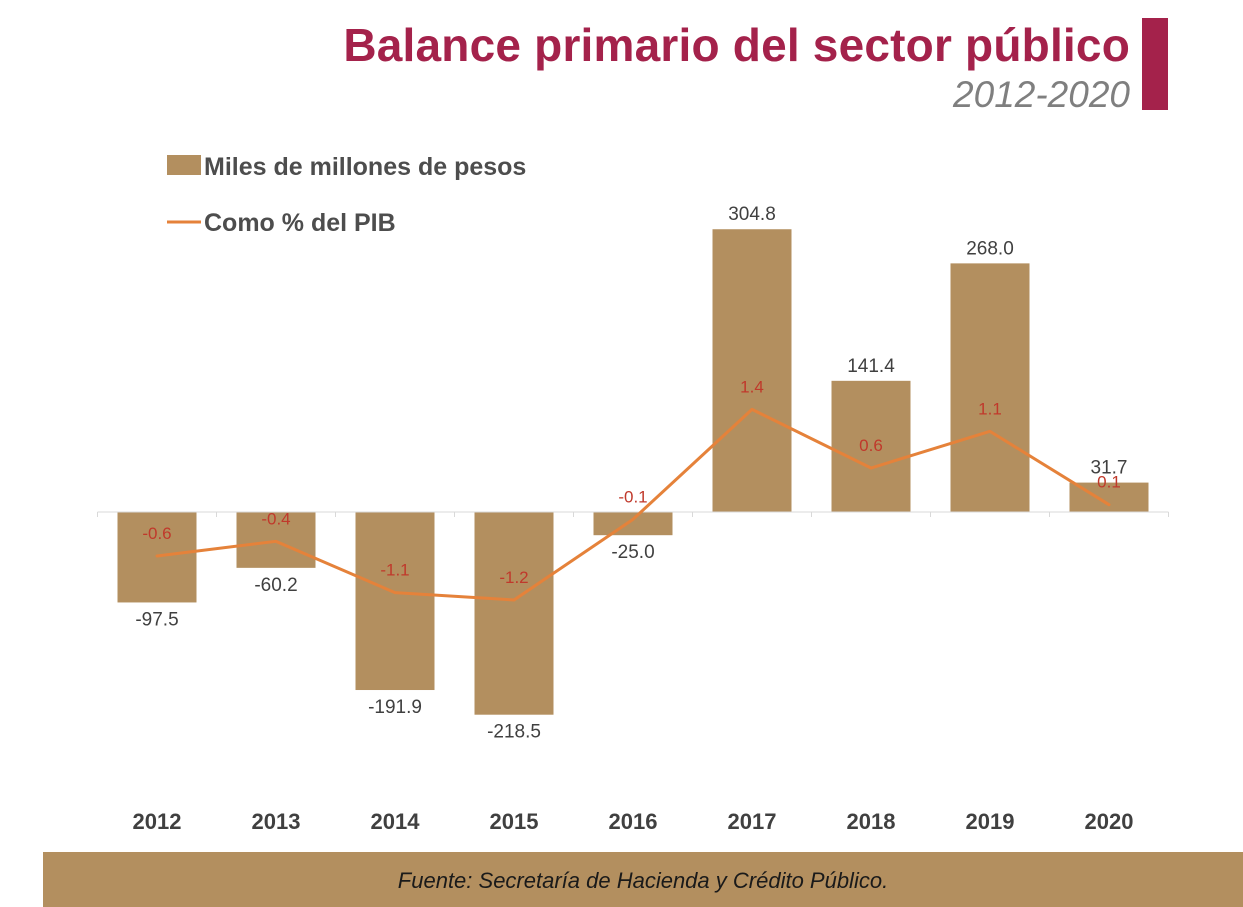 Image resolution: width=1243 pixels, height=907 pixels. I want to click on x-tick-label-2017: 2017, so click(752, 821).